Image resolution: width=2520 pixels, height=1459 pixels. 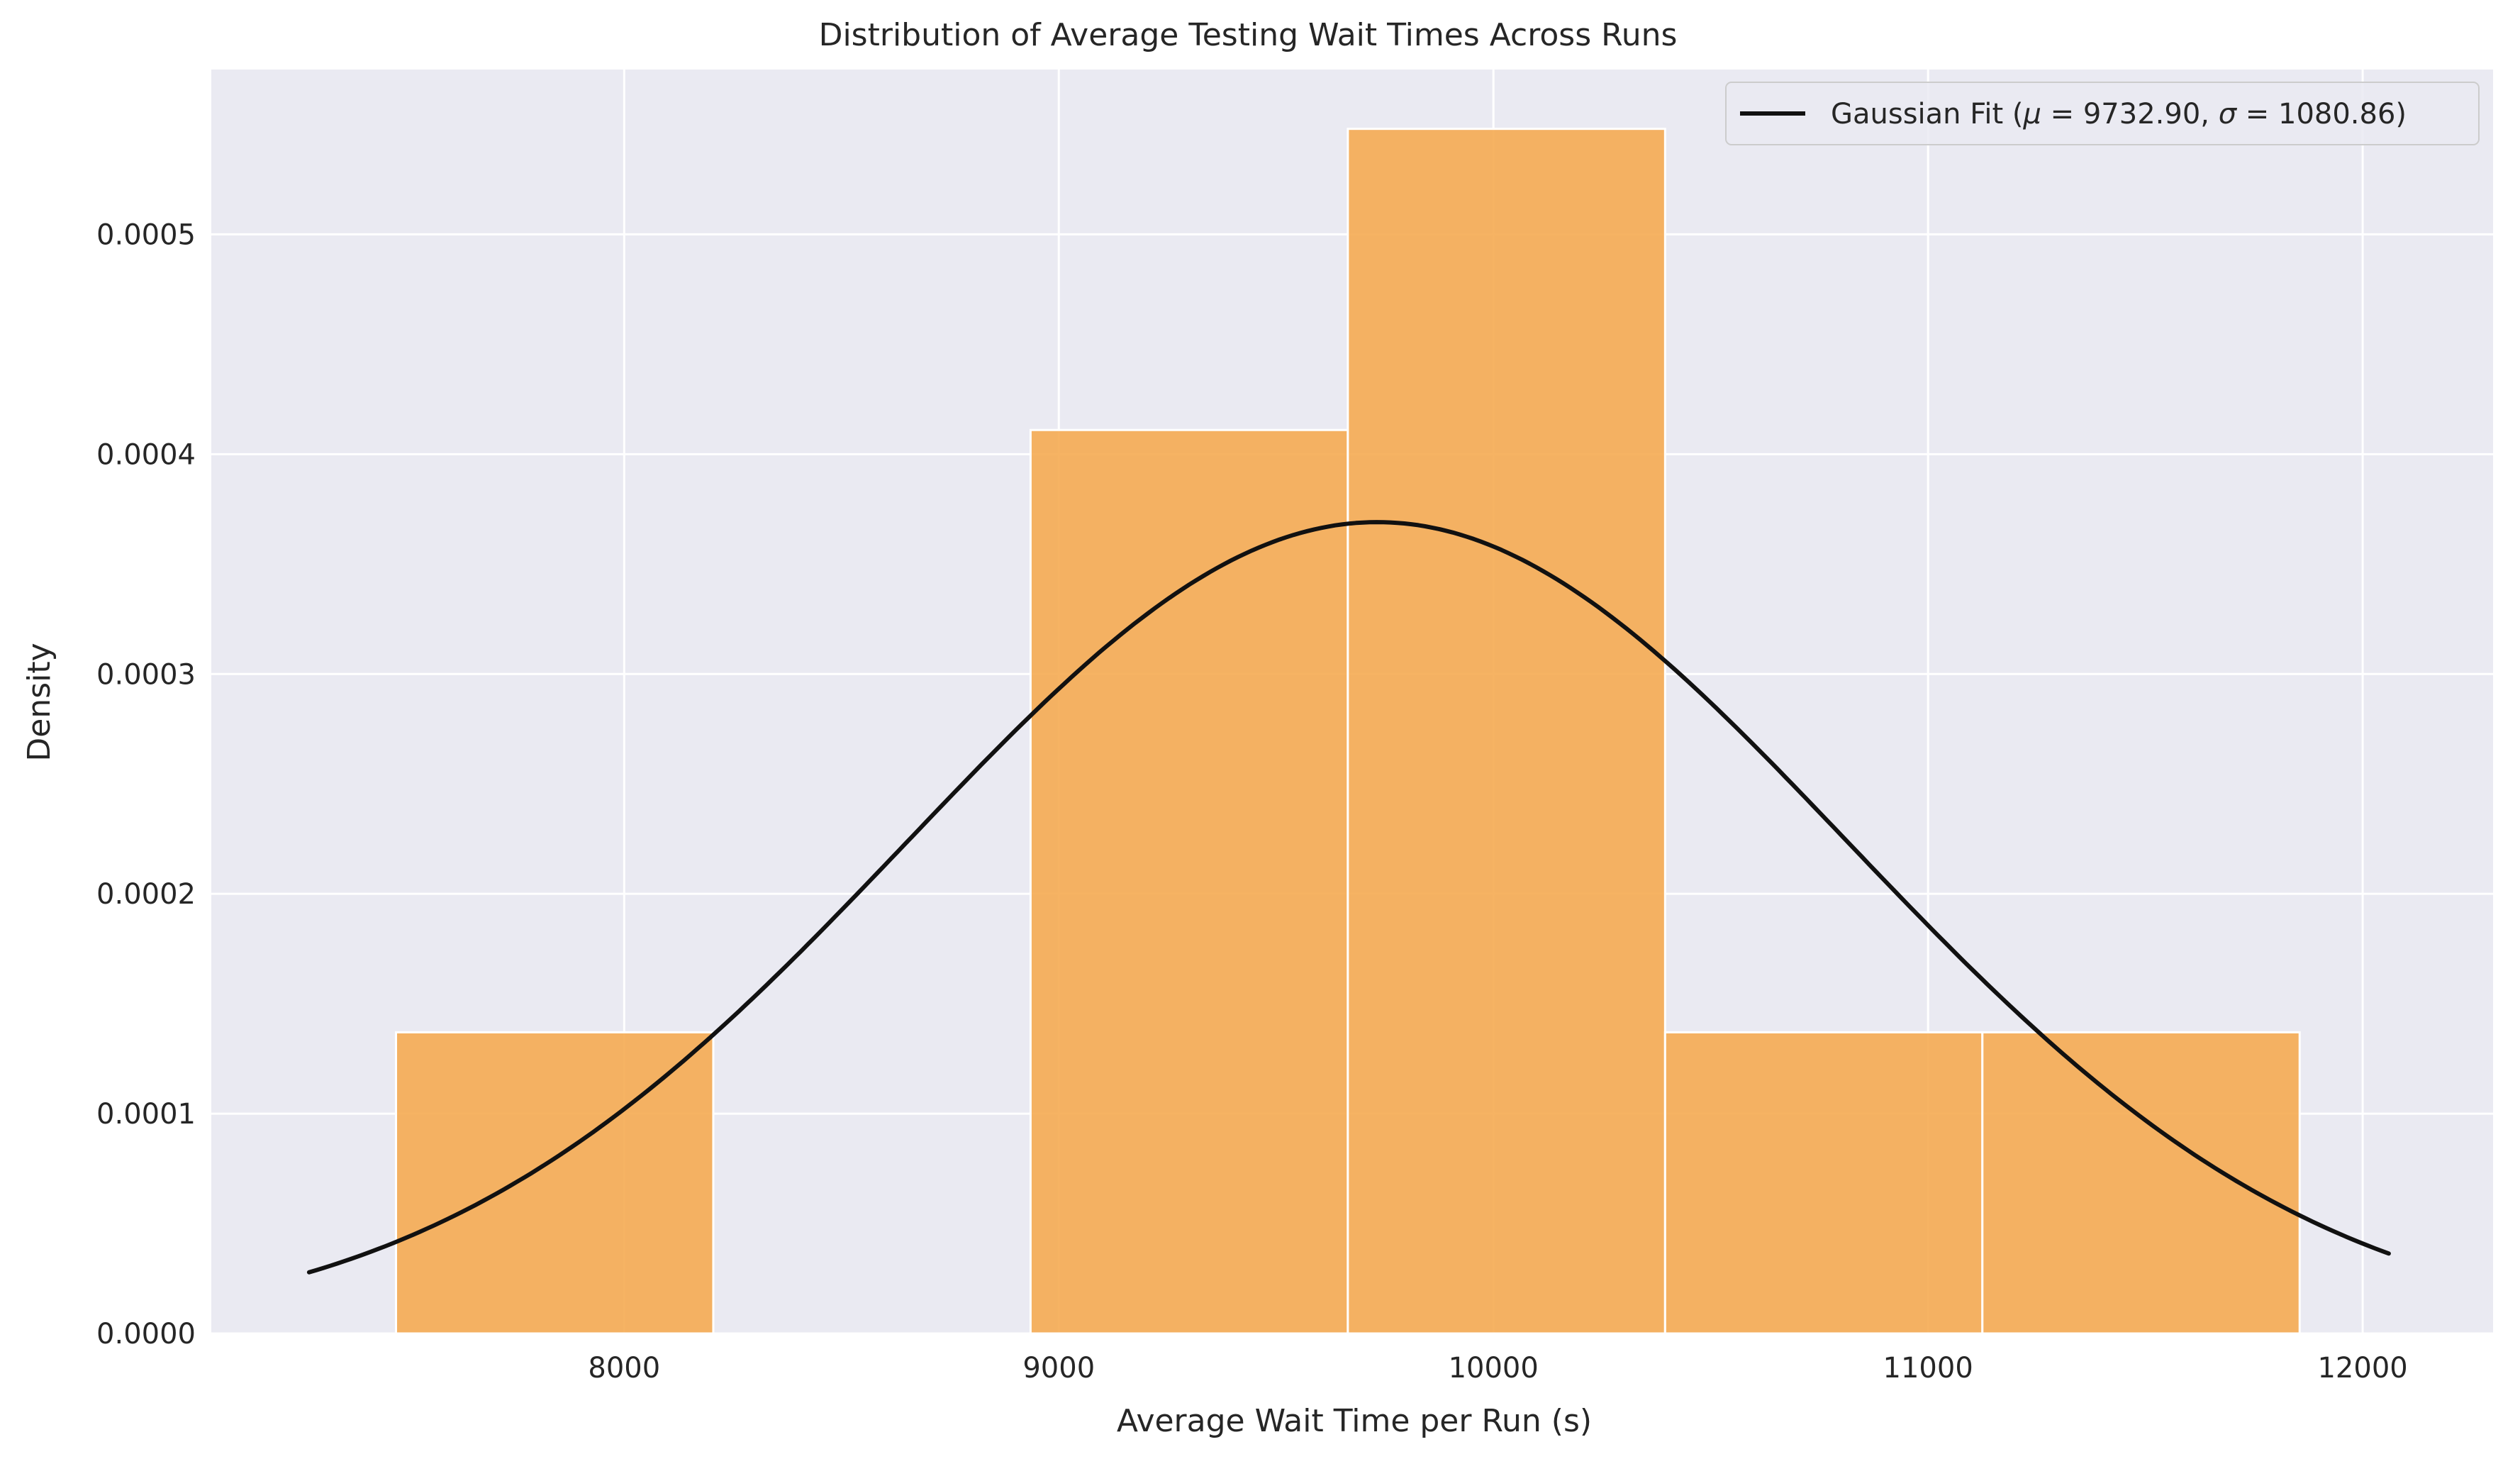 What do you see at coordinates (146, 234) in the screenshot?
I see `y-tick-label-5: 0.0005` at bounding box center [146, 234].